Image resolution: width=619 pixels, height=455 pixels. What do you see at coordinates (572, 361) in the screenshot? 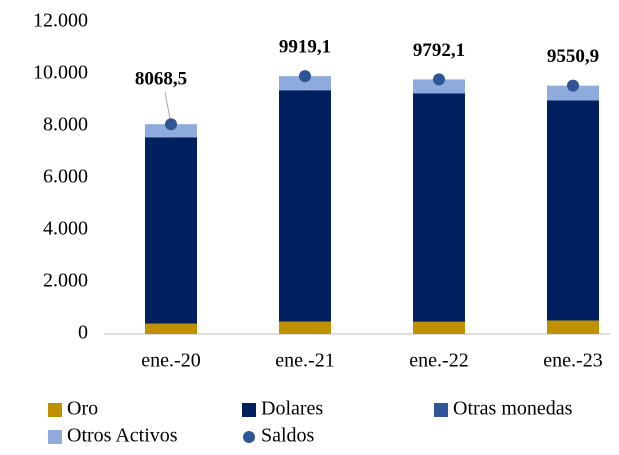
I see `x-tick-label: ene.-23` at bounding box center [572, 361].